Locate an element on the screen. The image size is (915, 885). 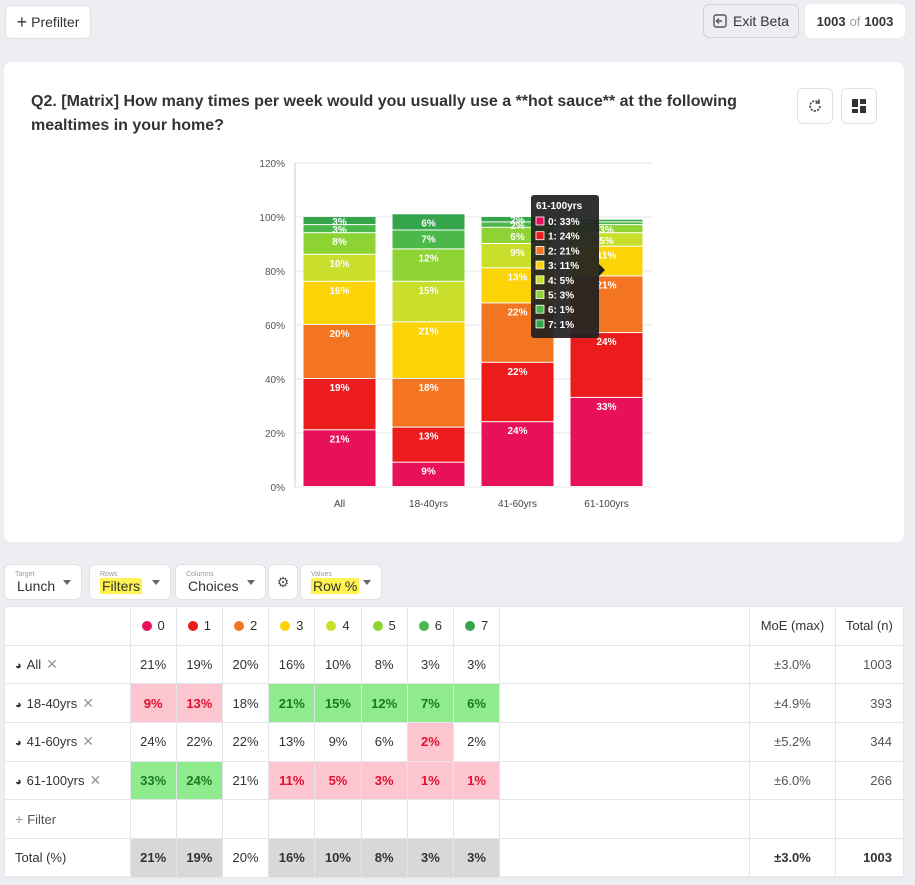
data-label: 9% is located at coordinates (517, 253).